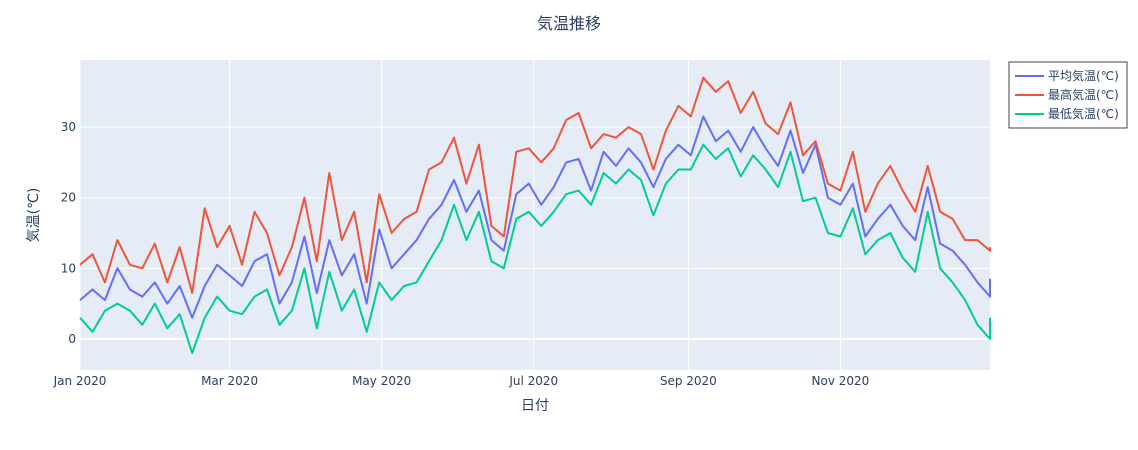 The width and height of the screenshot is (1138, 450). I want to click on x-tick-label: Sep 2020, so click(688, 381).